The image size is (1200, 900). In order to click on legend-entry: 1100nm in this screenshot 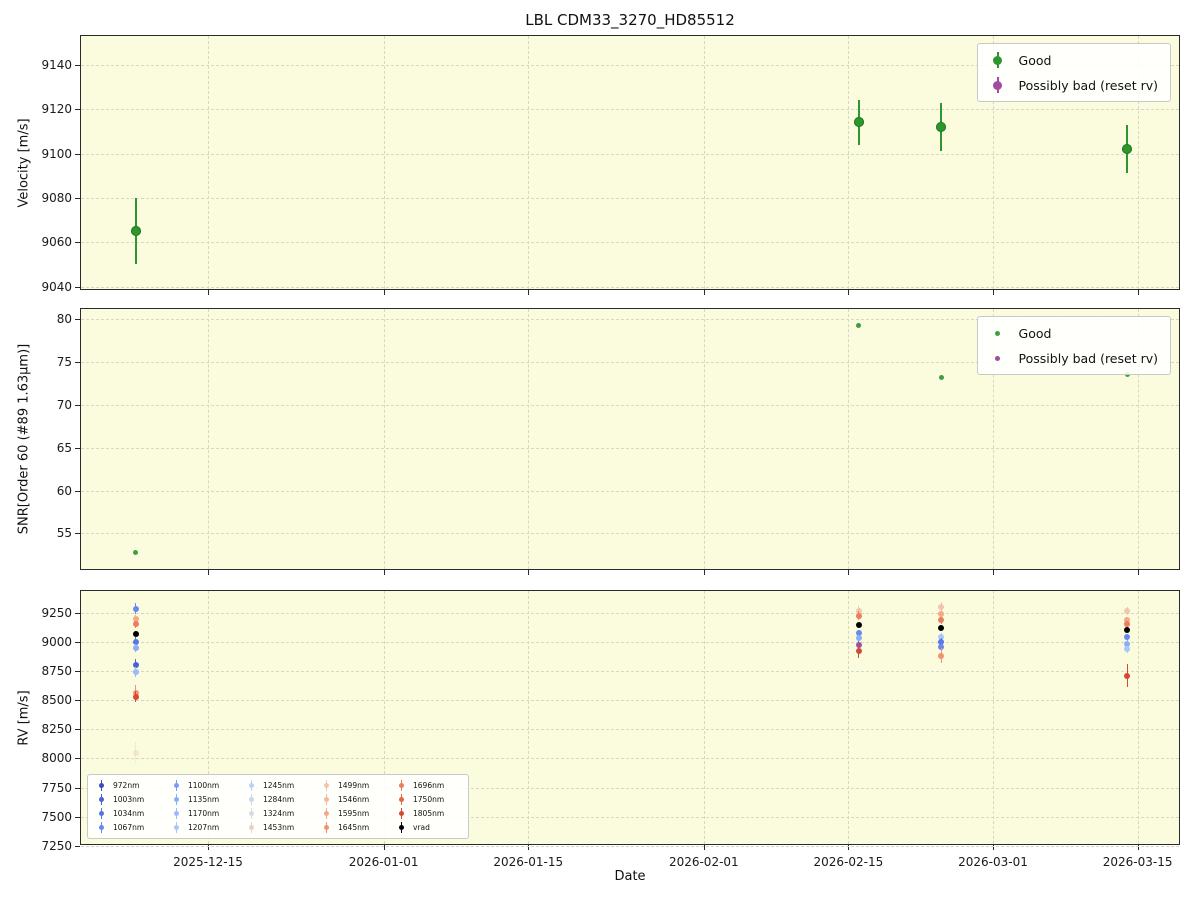, I will do `click(203, 785)`.